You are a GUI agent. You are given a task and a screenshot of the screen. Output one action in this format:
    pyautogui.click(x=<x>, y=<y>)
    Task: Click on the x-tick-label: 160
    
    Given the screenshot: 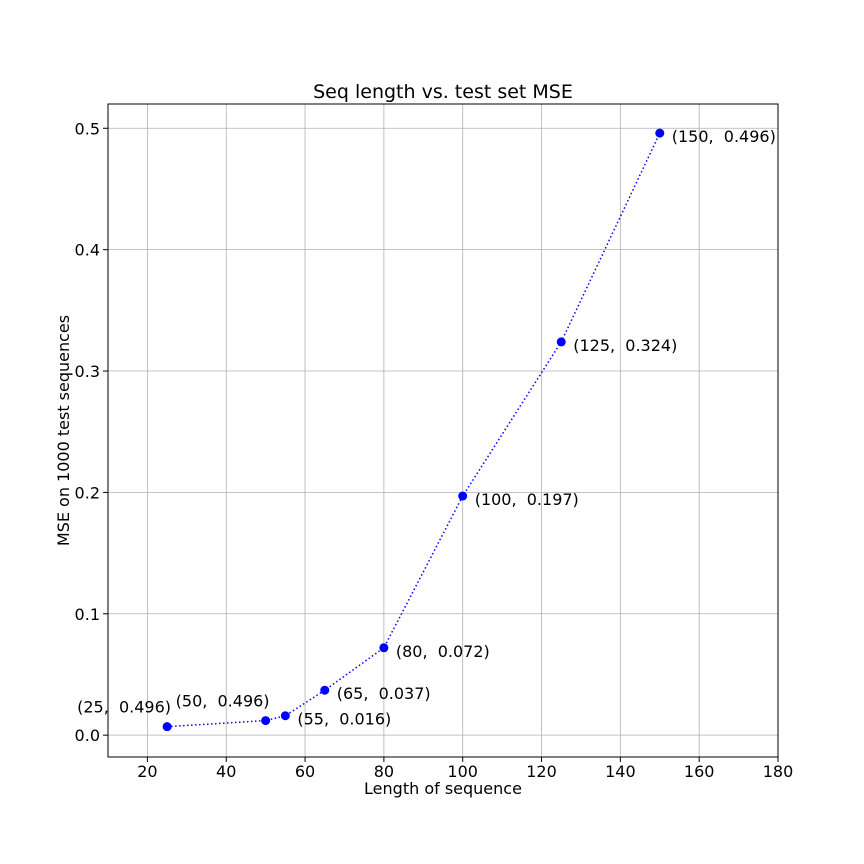 What is the action you would take?
    pyautogui.click(x=699, y=771)
    